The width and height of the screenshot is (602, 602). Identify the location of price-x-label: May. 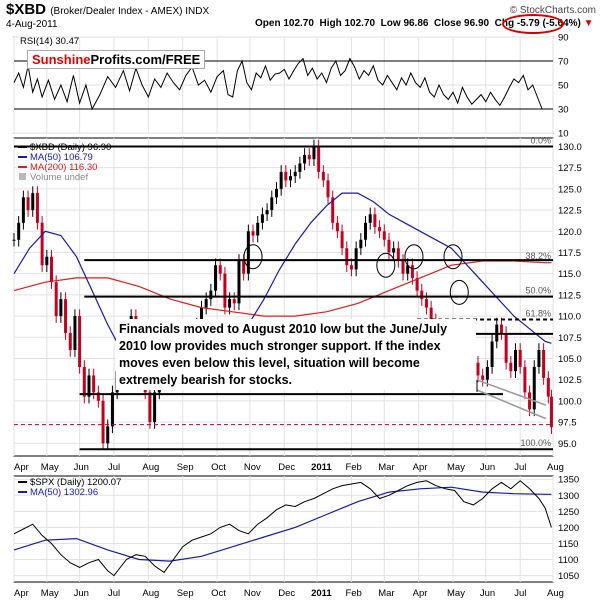
(456, 467).